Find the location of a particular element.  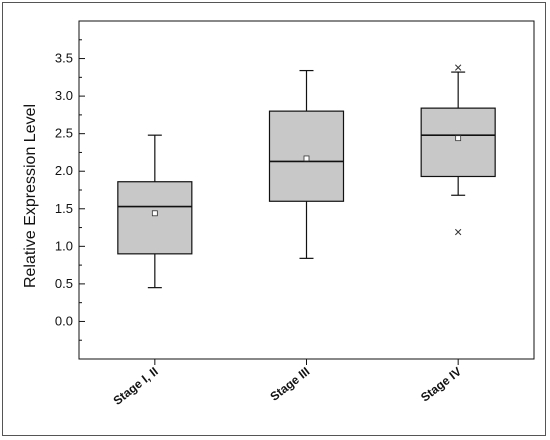

y-axis-title: Relative Expression Level is located at coordinates (30, 196).